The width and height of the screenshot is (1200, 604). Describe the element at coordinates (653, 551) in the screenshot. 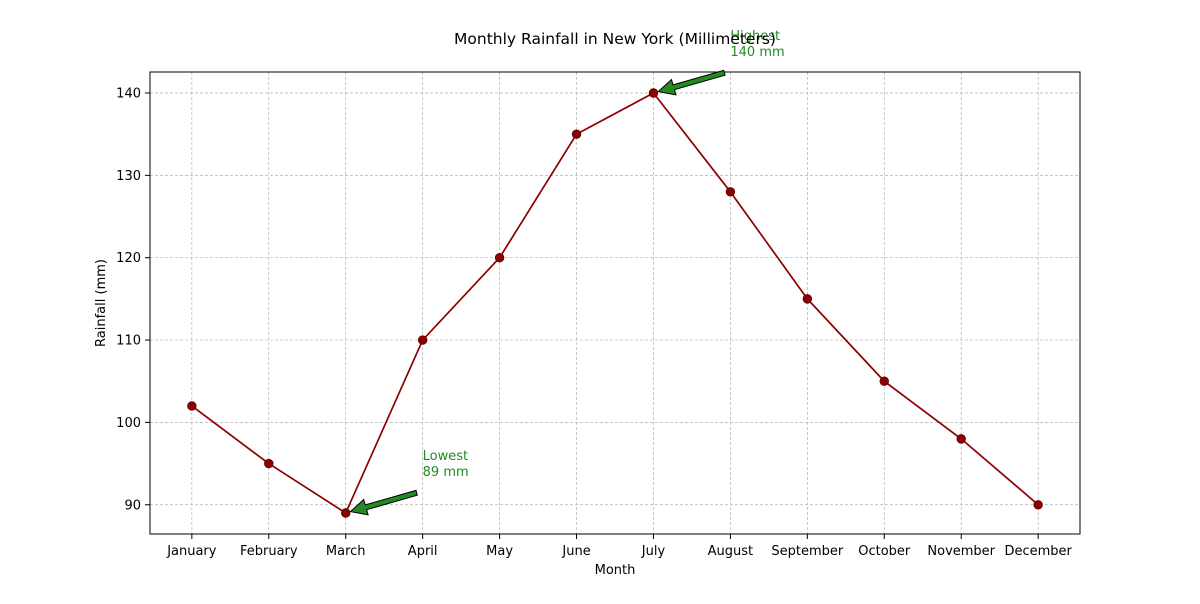

I see `x-tick-label: July` at that location.